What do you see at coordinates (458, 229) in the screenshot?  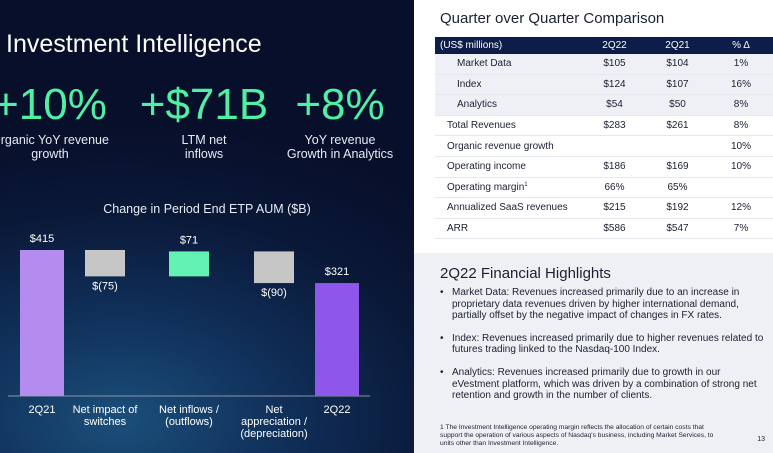 I see `row-label: ARR` at bounding box center [458, 229].